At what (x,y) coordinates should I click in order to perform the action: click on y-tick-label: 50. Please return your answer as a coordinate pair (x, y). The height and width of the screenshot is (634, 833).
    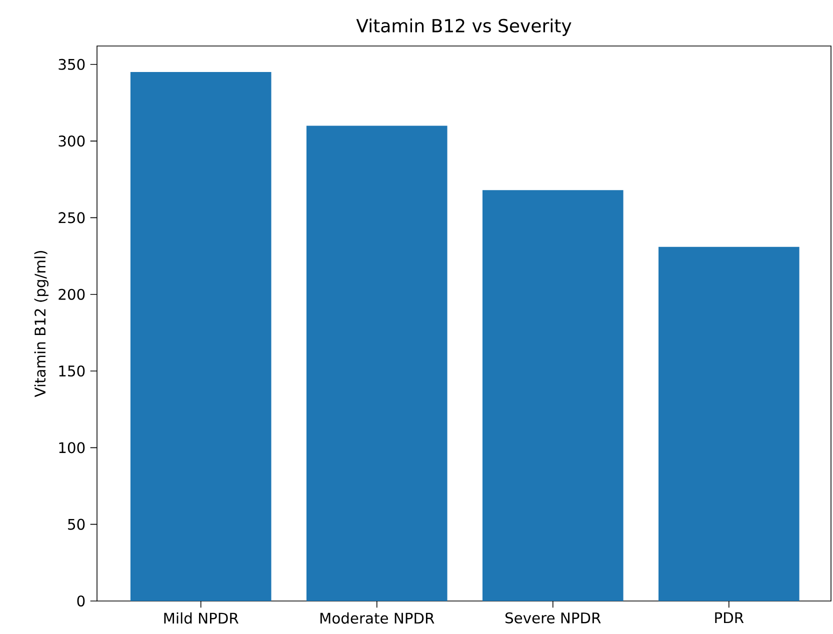
    Looking at the image, I should click on (76, 524).